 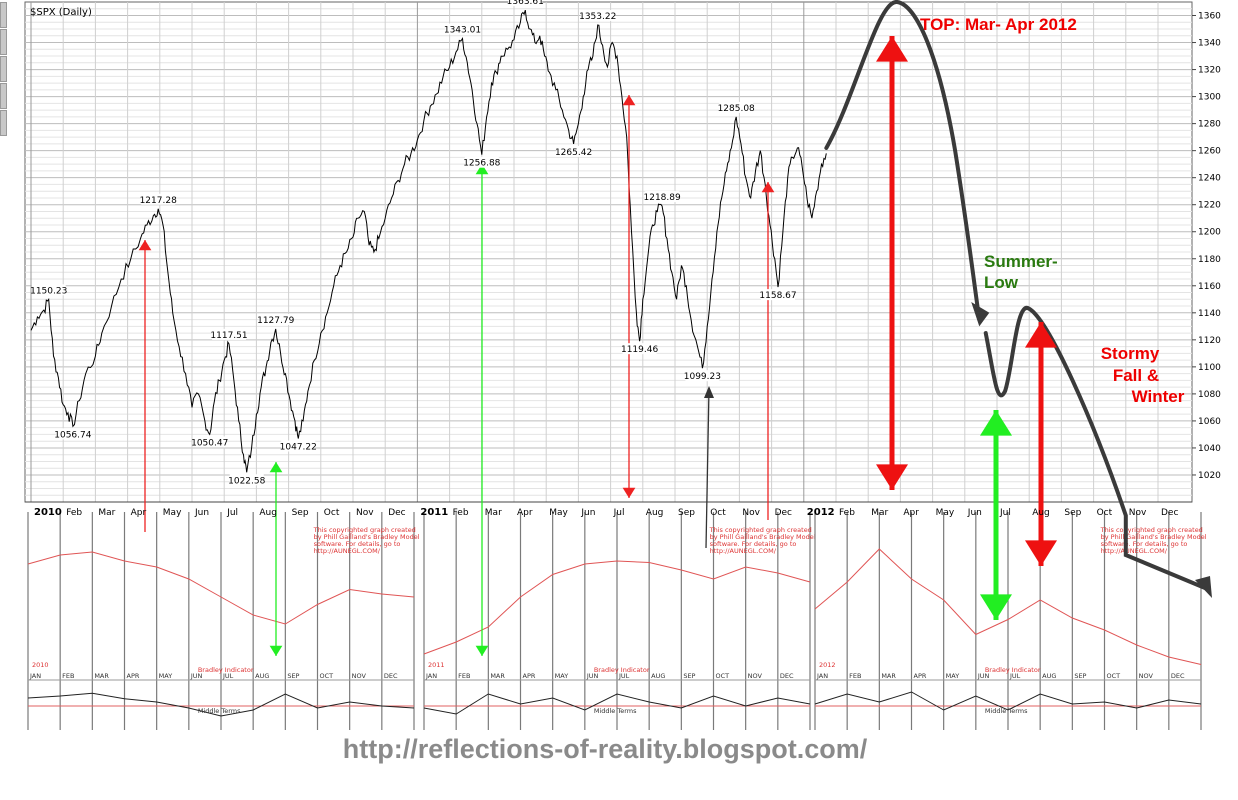 I want to click on data-label: 1256.88, so click(x=481, y=164).